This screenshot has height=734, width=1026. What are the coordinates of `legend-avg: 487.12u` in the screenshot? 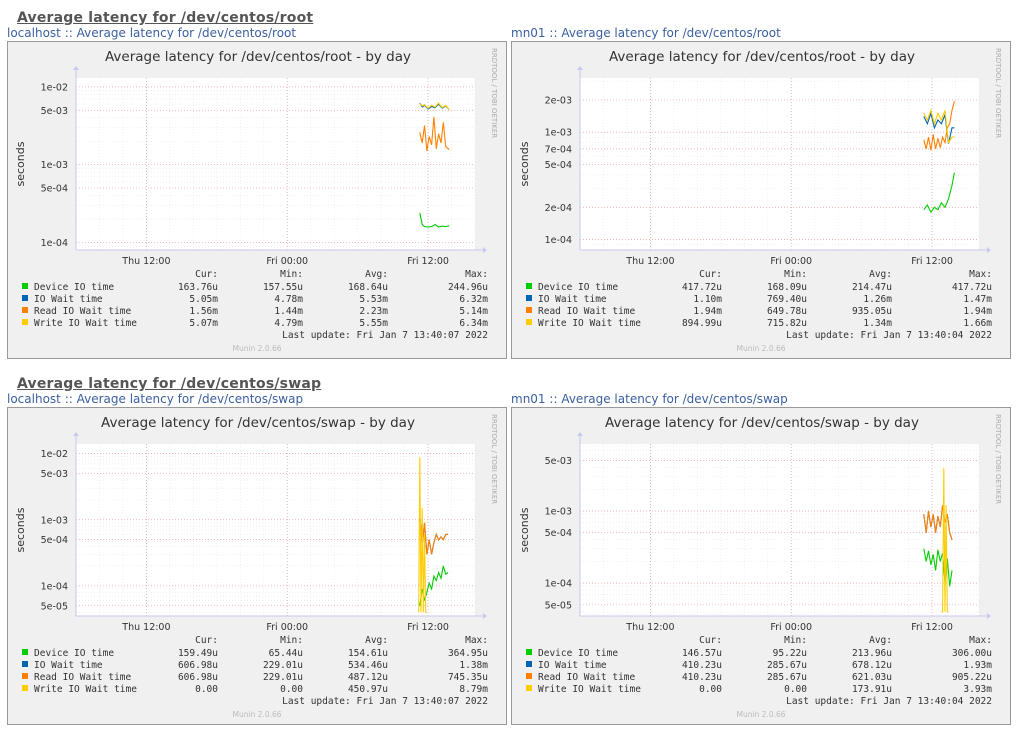 It's located at (368, 677).